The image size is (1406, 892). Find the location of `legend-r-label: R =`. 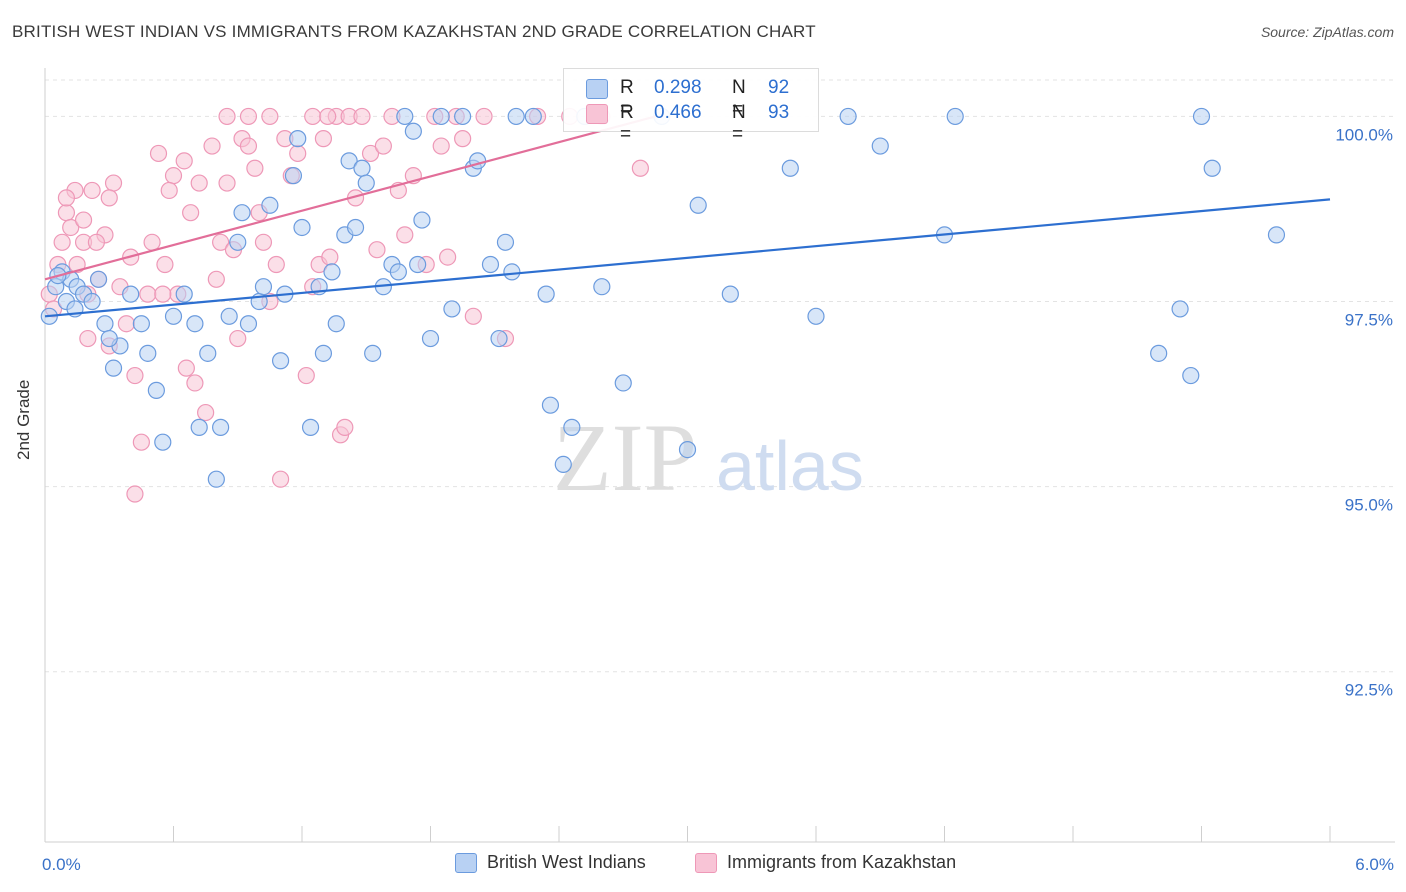

legend-r-label: R = is located at coordinates (627, 98).